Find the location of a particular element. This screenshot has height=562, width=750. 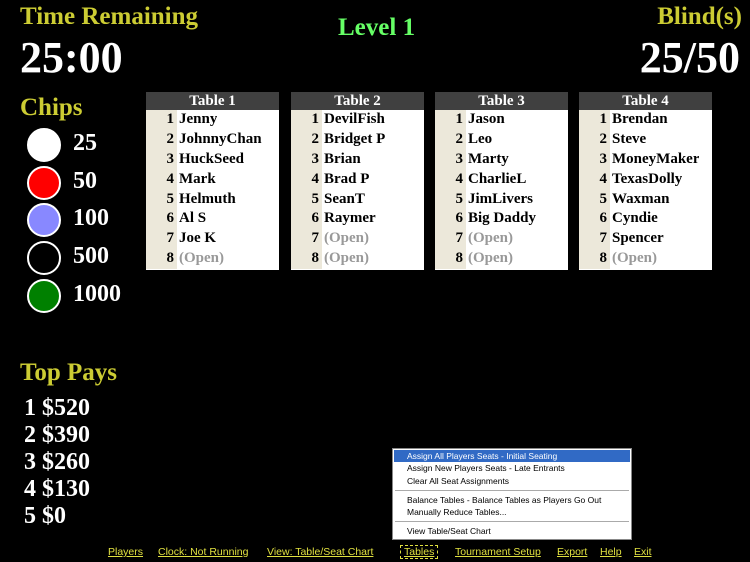

chips-title: Chips is located at coordinates (51, 107).